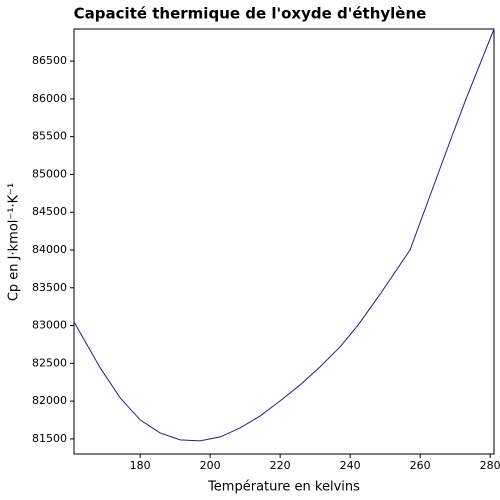 This screenshot has height=500, width=500. What do you see at coordinates (280, 465) in the screenshot?
I see `x-tick-label: 220` at bounding box center [280, 465].